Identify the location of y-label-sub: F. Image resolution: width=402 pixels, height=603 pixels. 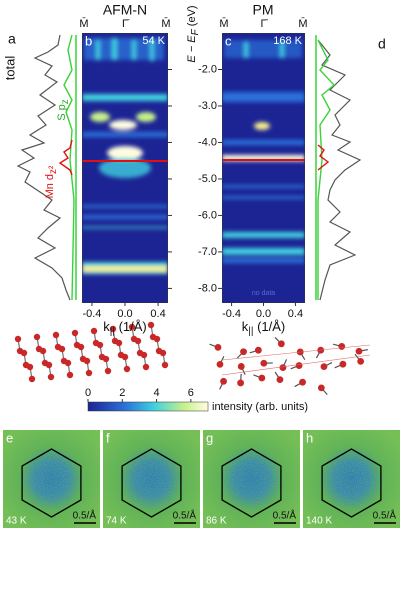
(195, 31).